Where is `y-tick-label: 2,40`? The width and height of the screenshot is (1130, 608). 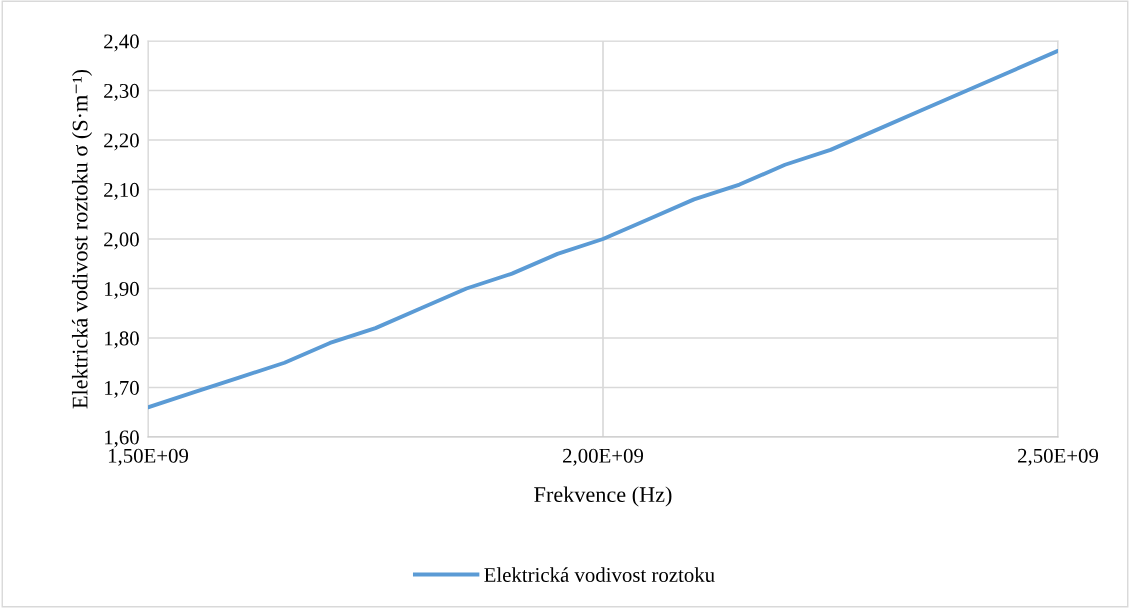 y-tick-label: 2,40 is located at coordinates (121, 43).